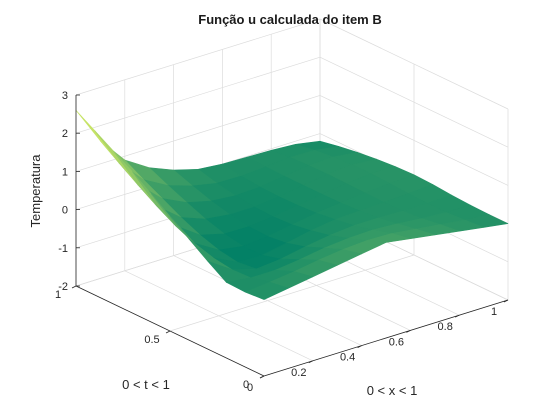 The image size is (560, 420). I want to click on t-tick-label: 0.5, so click(151, 340).